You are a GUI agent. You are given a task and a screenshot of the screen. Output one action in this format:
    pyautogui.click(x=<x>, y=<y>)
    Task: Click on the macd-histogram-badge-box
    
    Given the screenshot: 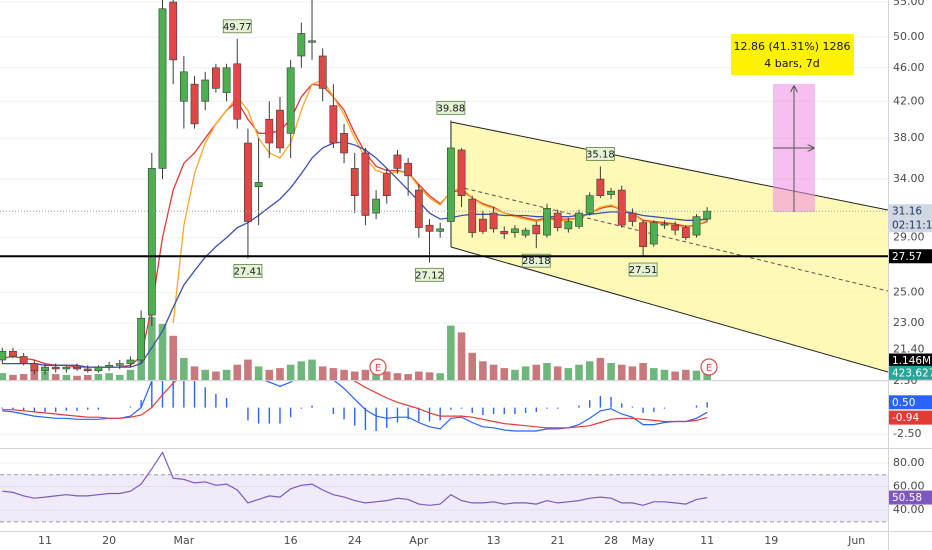 What is the action you would take?
    pyautogui.click(x=910, y=402)
    